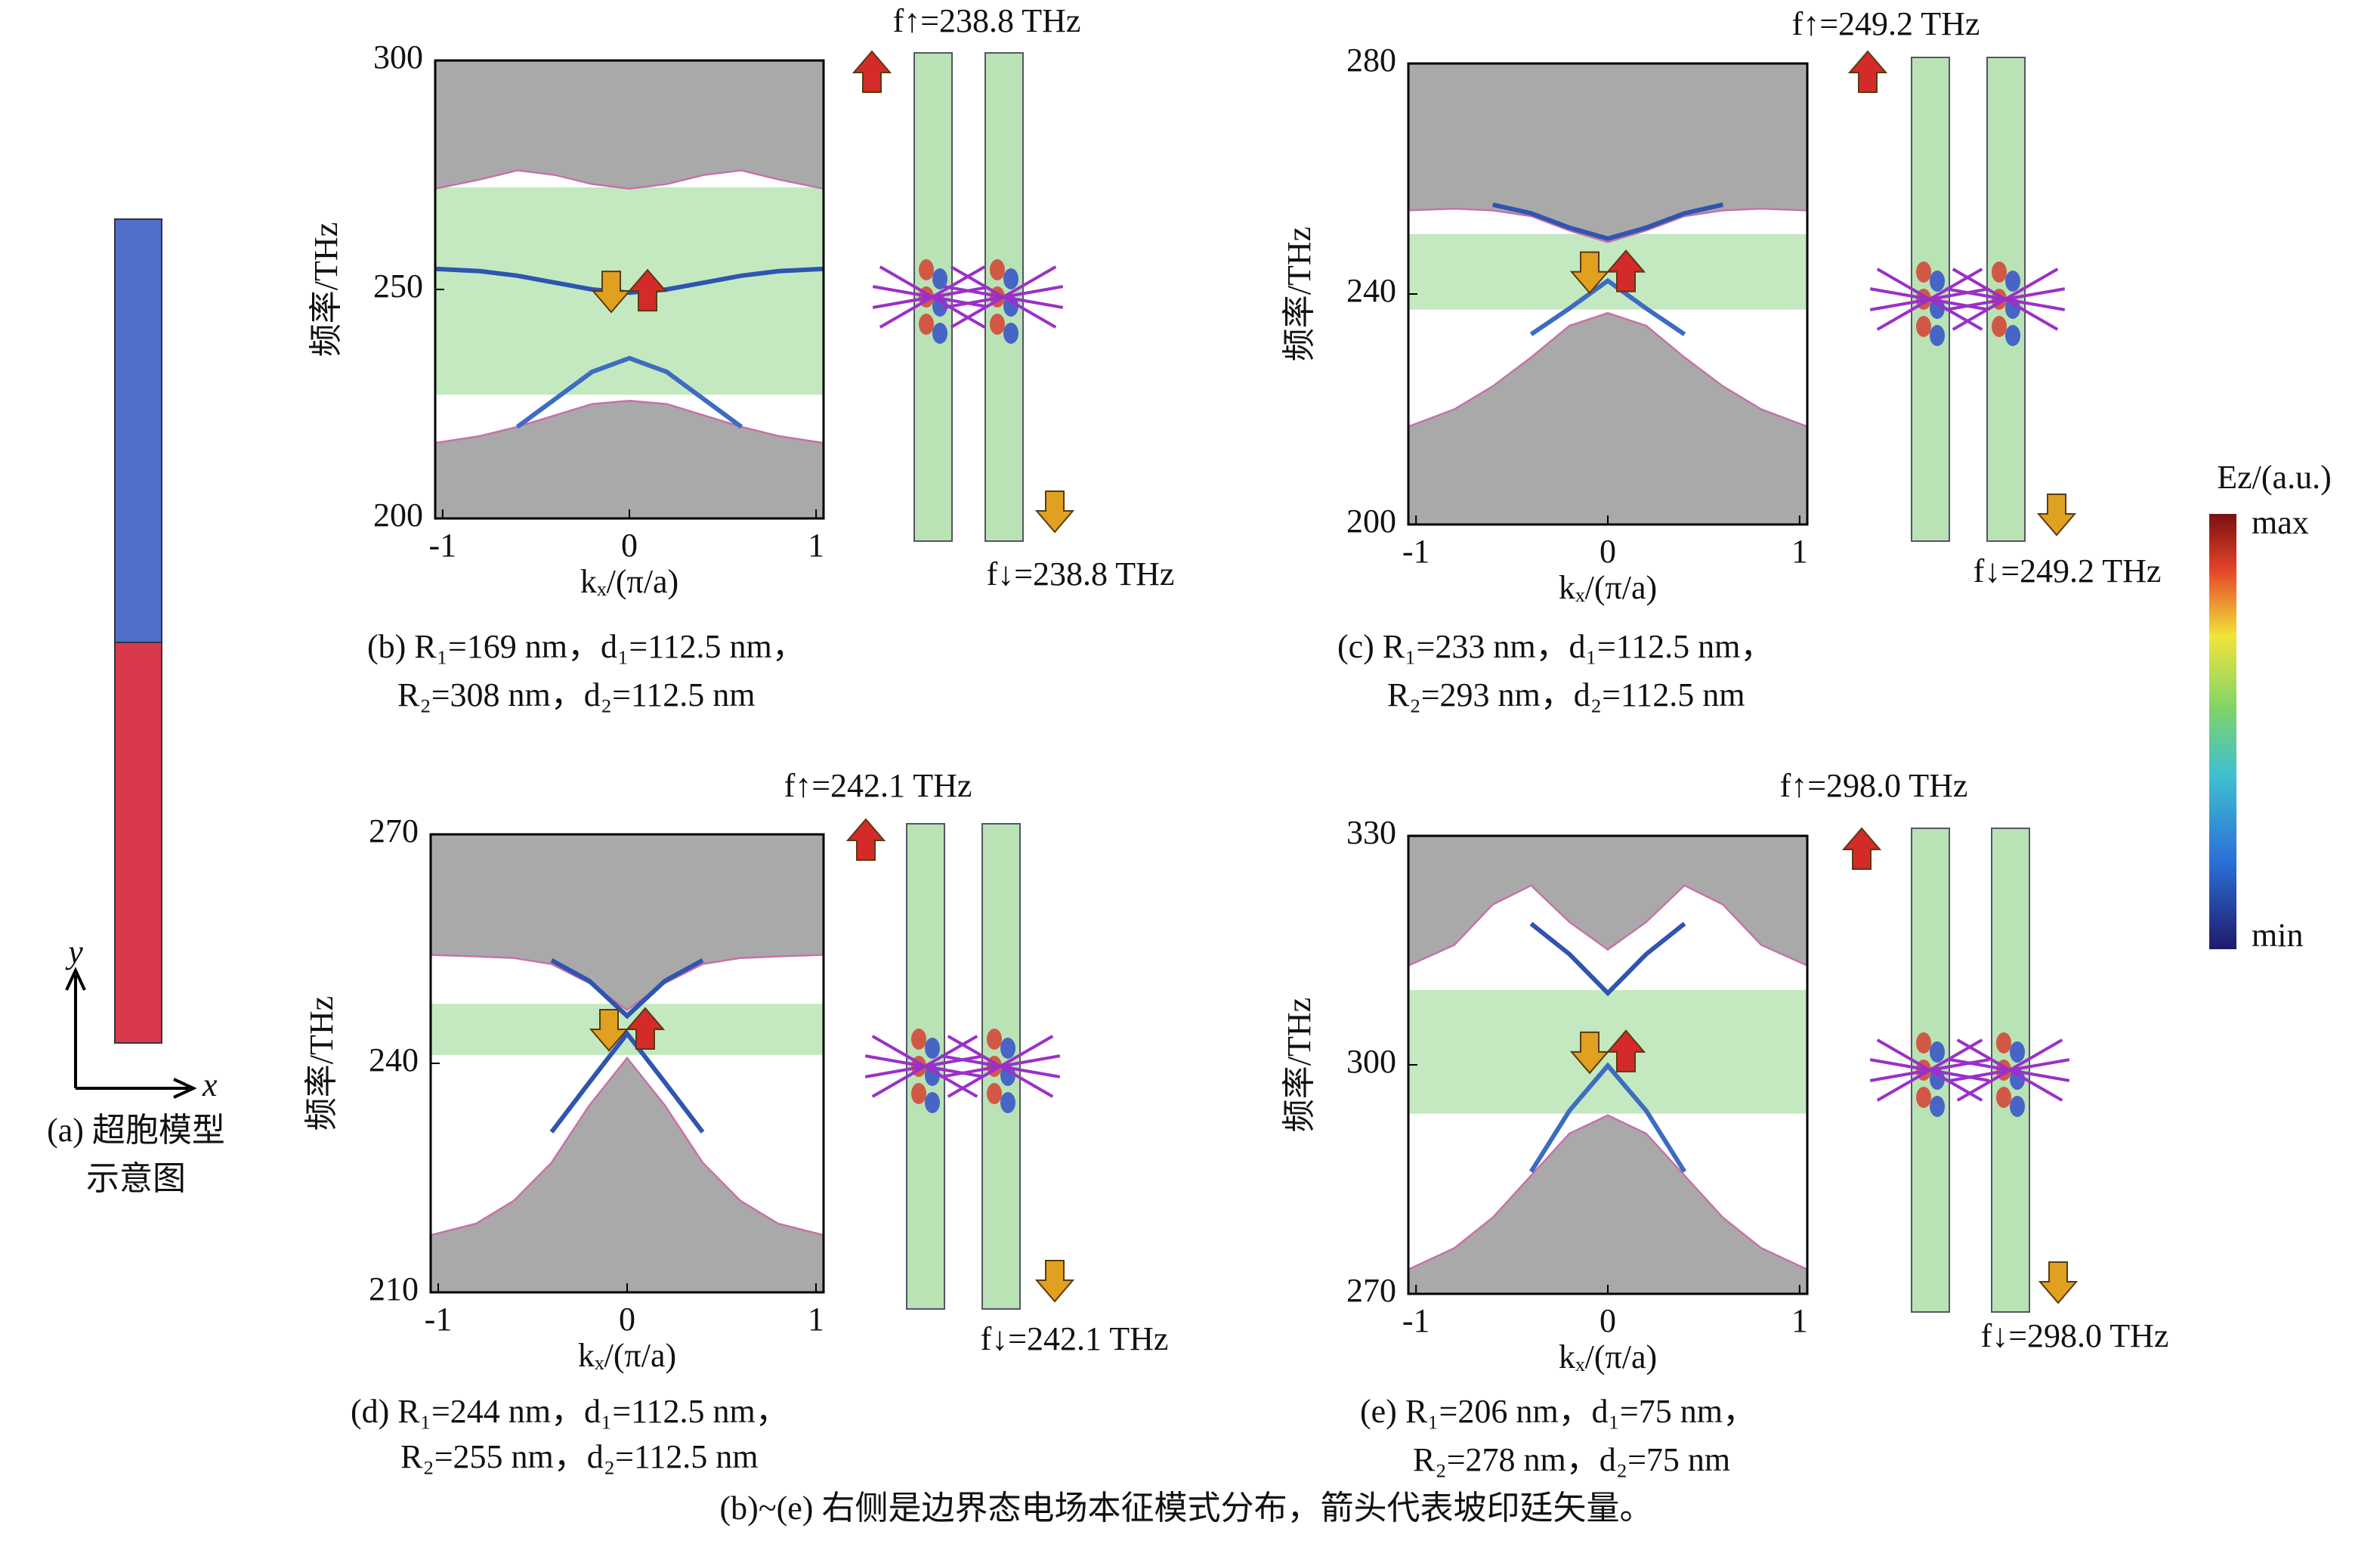 This screenshot has height=1544, width=2380. I want to click on x-axis-label: x, so click(210, 1084).